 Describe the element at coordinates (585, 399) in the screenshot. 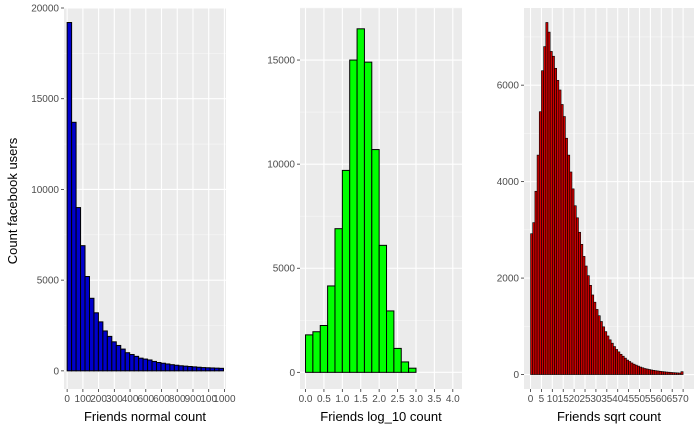

I see `x-tick-label: 25` at that location.